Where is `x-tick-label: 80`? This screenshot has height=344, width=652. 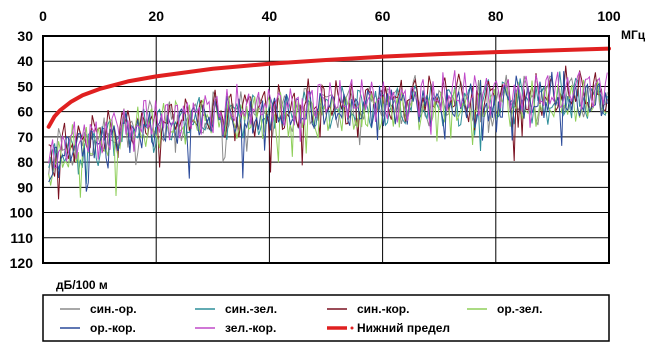 x-tick-label: 80 is located at coordinates (496, 16).